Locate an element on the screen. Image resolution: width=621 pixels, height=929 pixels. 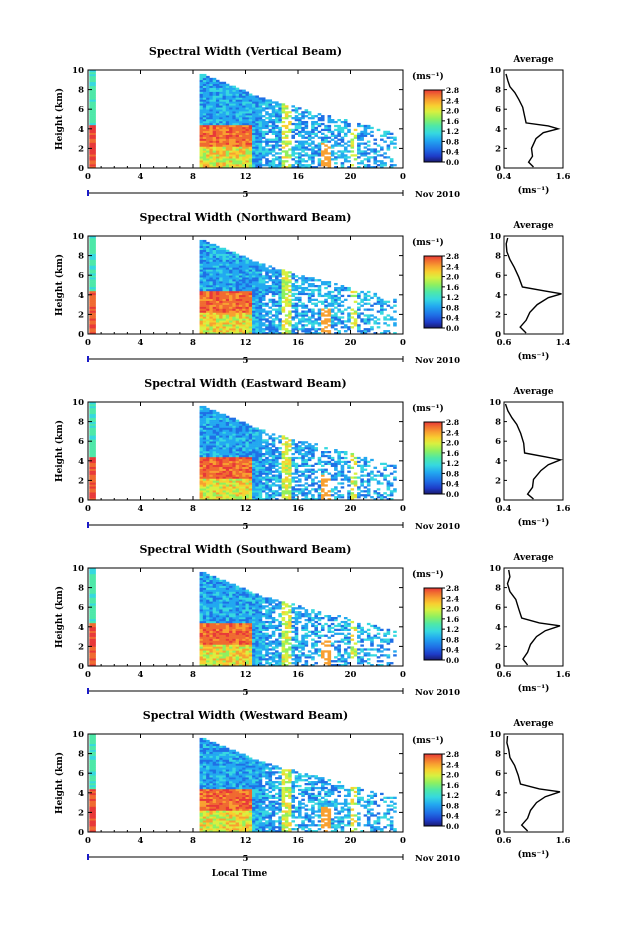
average-title: Average is located at coordinates (532, 60).